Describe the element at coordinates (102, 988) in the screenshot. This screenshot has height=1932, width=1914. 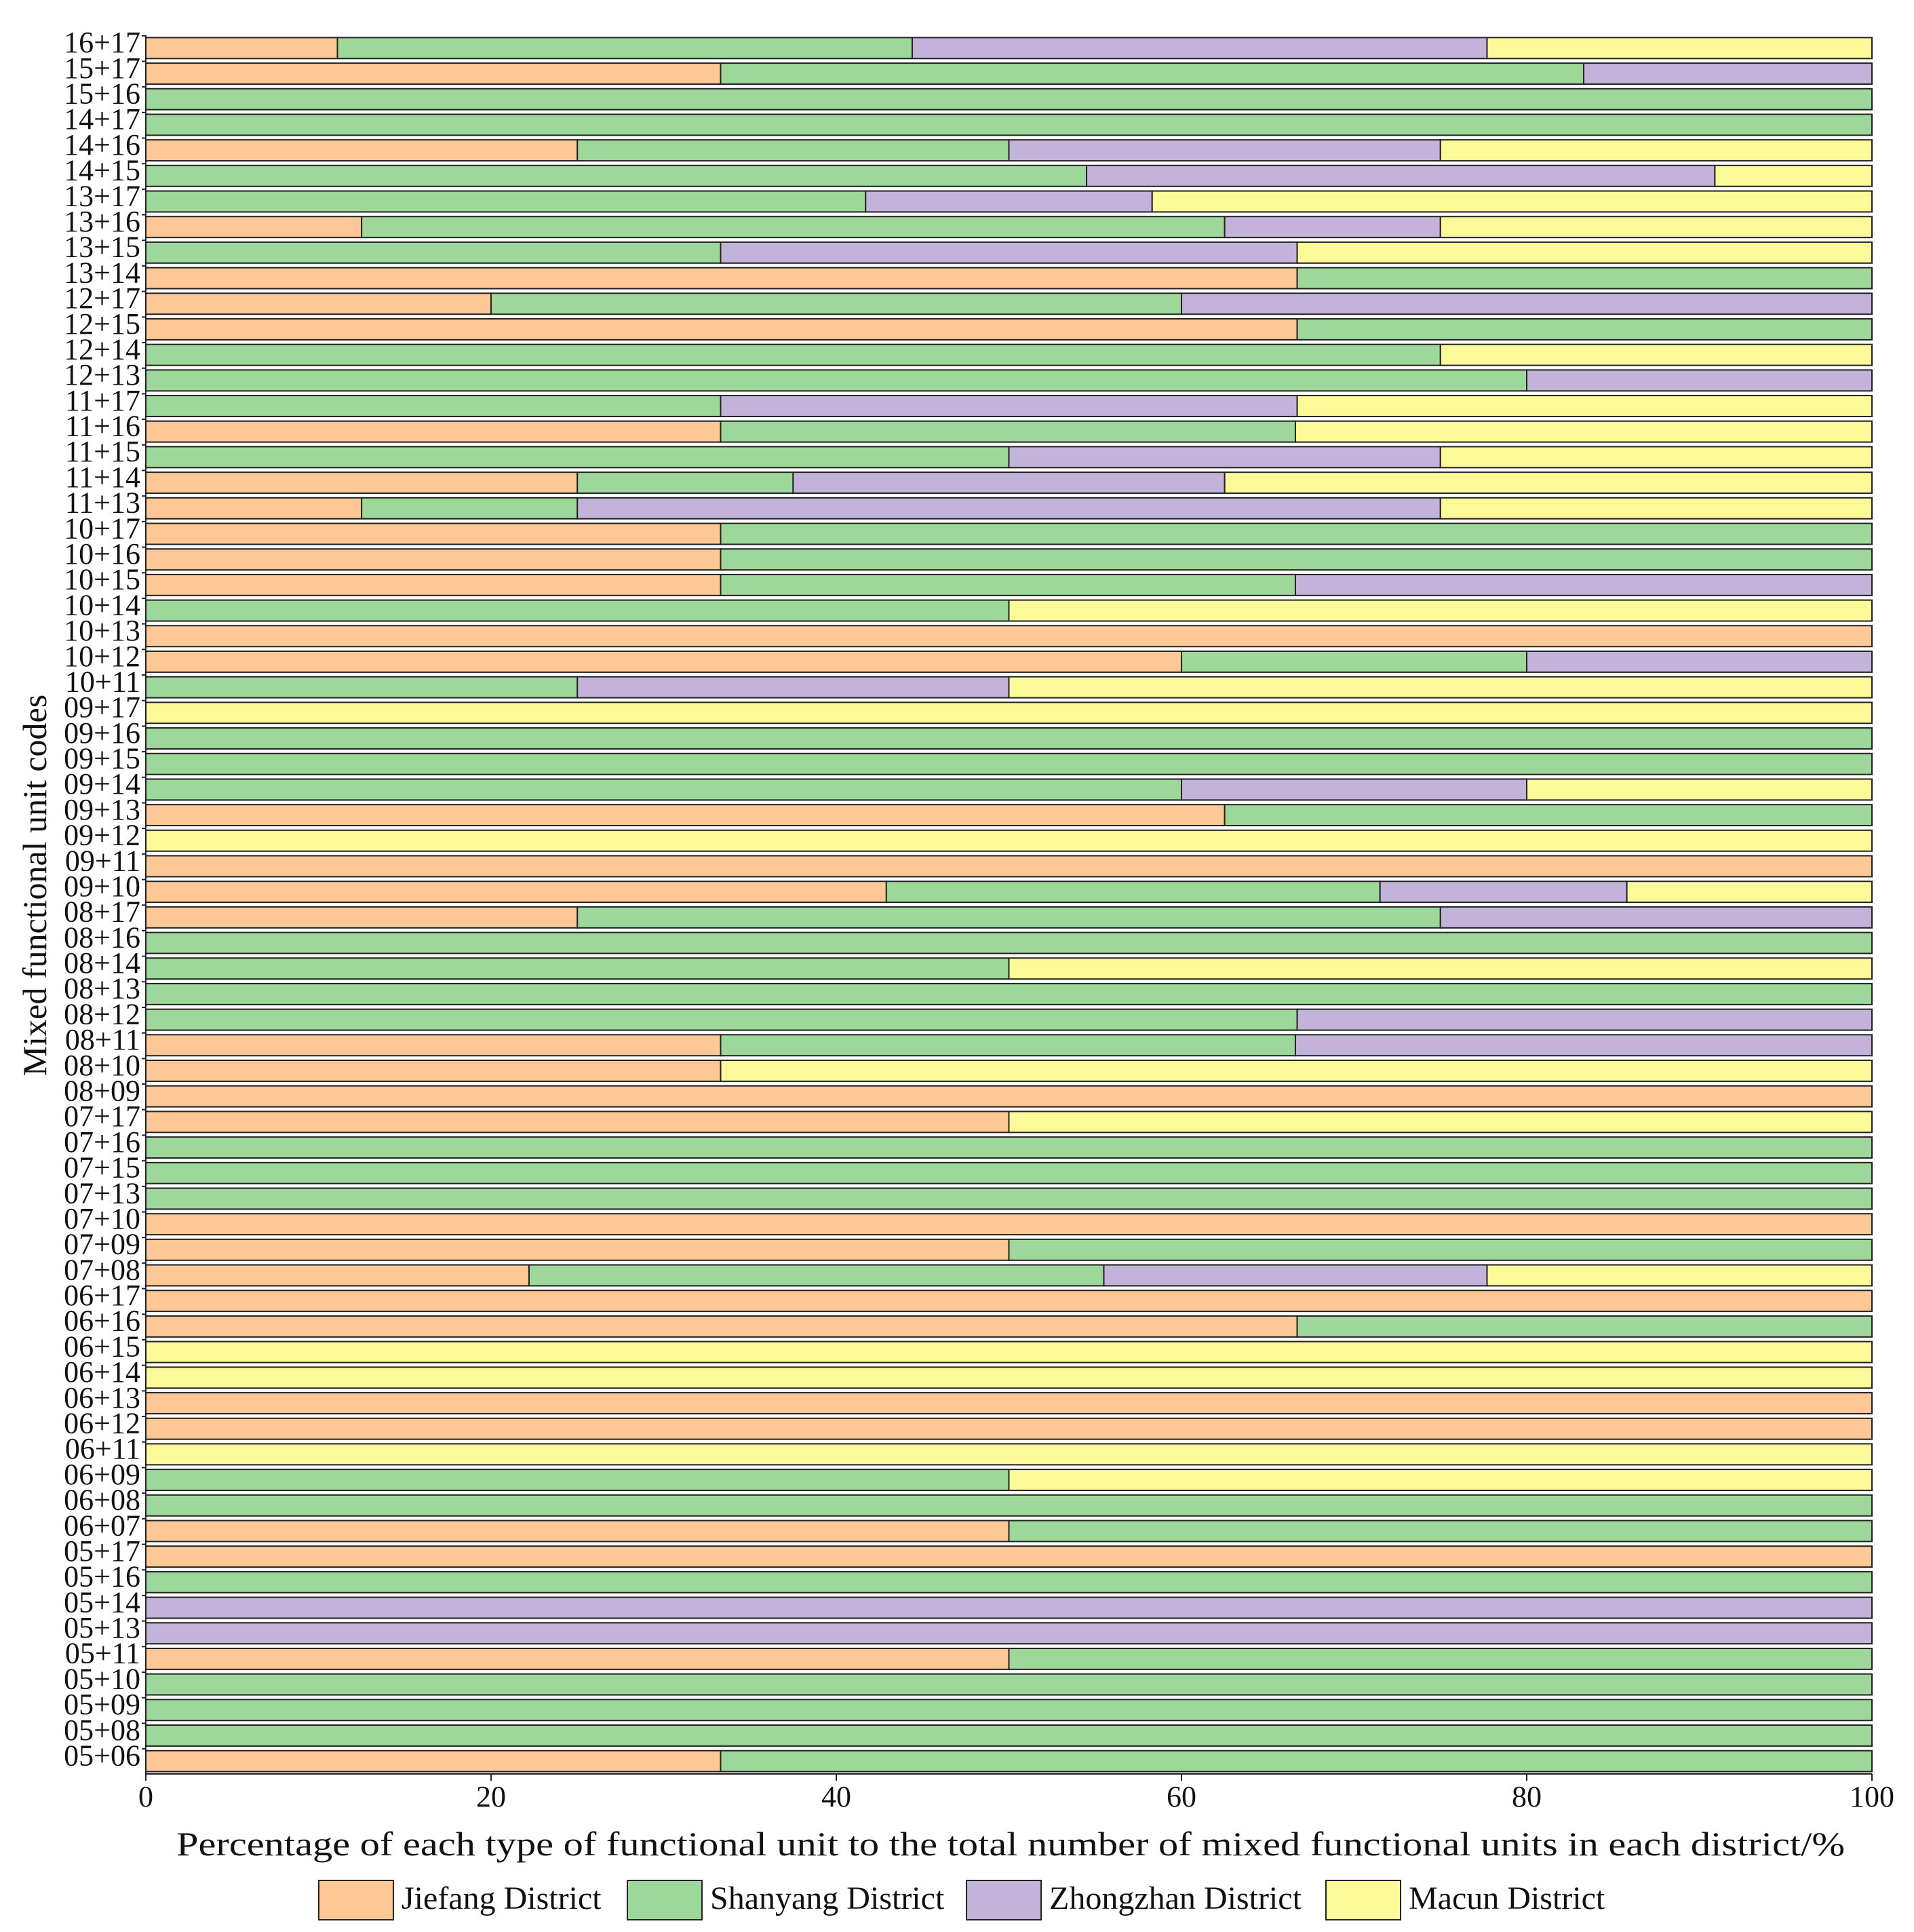
I see `y-tick-label: 08+13` at that location.